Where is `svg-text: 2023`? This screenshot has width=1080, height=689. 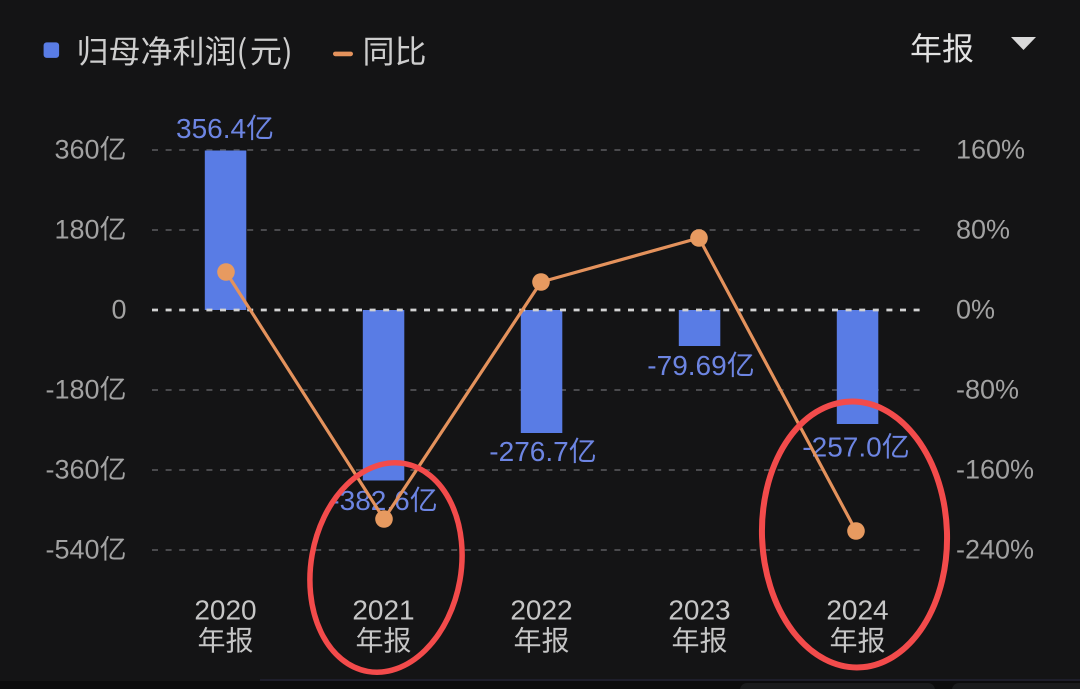
svg-text: 2023 is located at coordinates (699, 610).